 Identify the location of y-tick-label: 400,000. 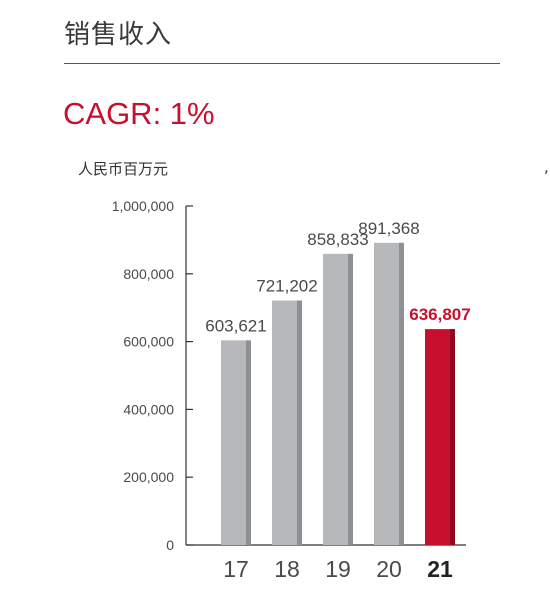
(148, 409).